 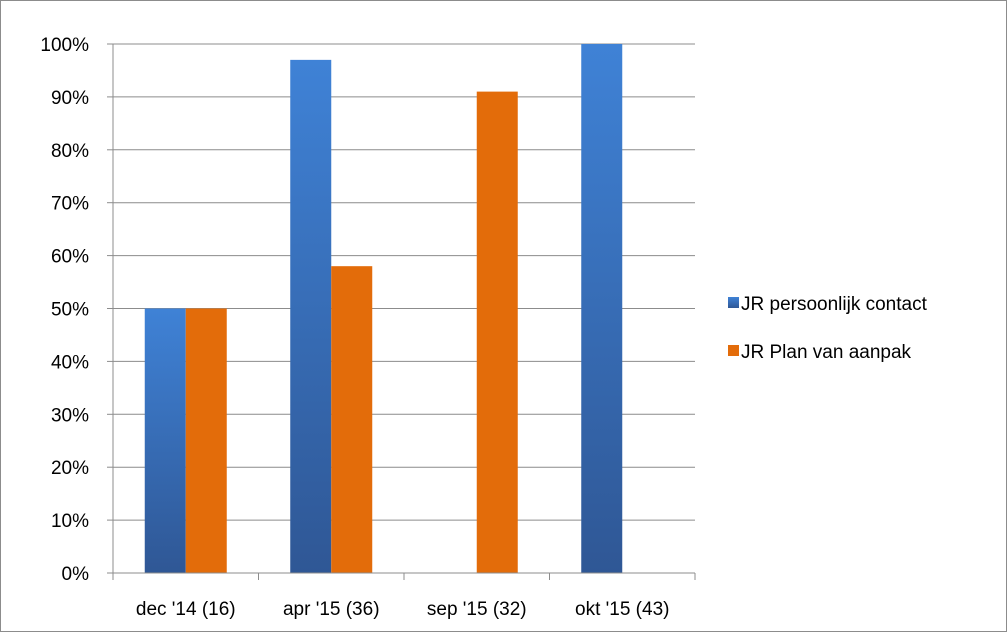 I want to click on x-category-label: apr '15 (36), so click(x=331, y=609).